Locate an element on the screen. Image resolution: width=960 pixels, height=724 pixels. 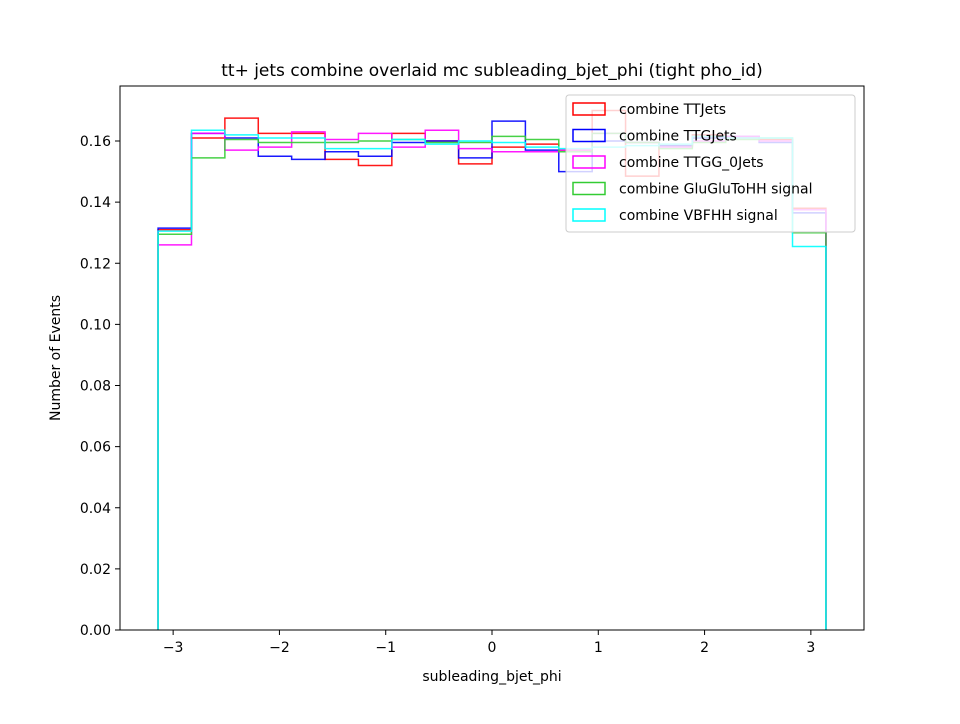
legend-frame is located at coordinates (710, 163).